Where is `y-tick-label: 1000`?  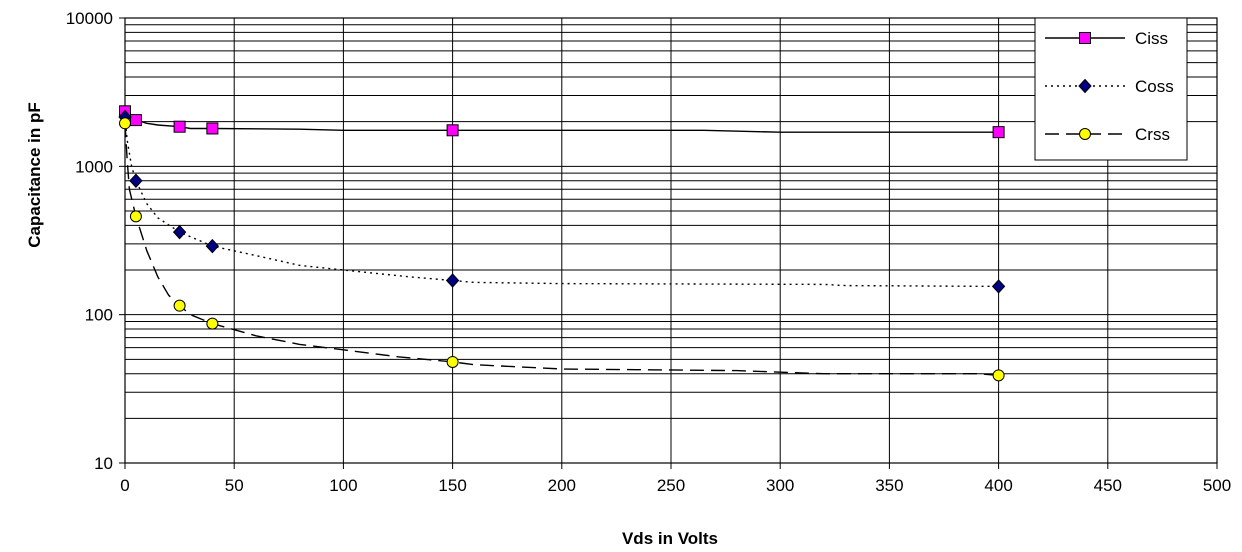 y-tick-label: 1000 is located at coordinates (94, 166).